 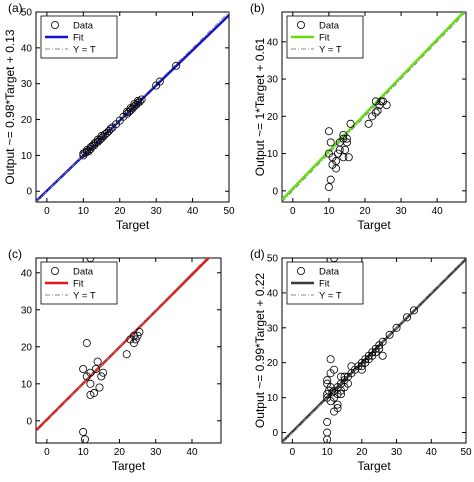 What do you see at coordinates (15, 8) in the screenshot?
I see `panel-label: (a)` at bounding box center [15, 8].